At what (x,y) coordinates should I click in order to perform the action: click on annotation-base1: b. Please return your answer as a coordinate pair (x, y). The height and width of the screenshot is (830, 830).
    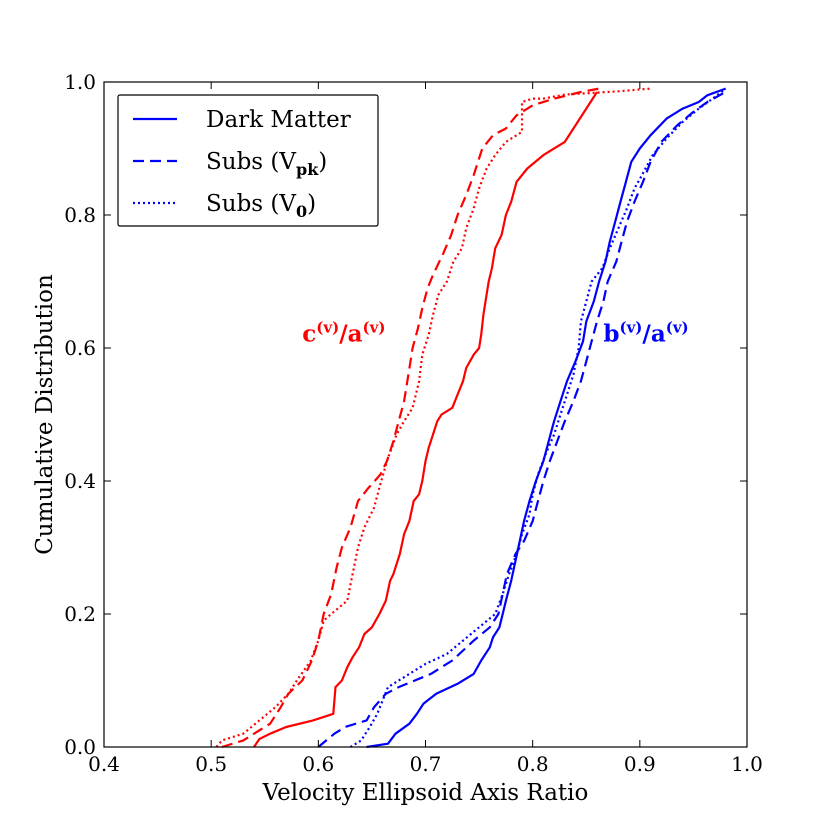
    Looking at the image, I should click on (611, 333).